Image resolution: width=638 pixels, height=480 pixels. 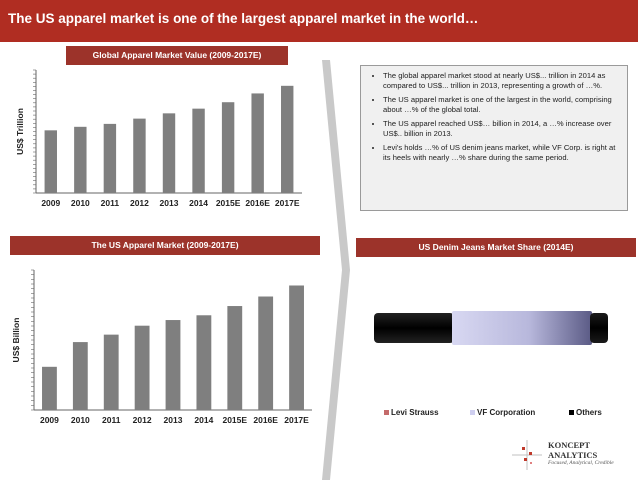 I want to click on logo-name-line1: KONCEPT, so click(x=569, y=445).